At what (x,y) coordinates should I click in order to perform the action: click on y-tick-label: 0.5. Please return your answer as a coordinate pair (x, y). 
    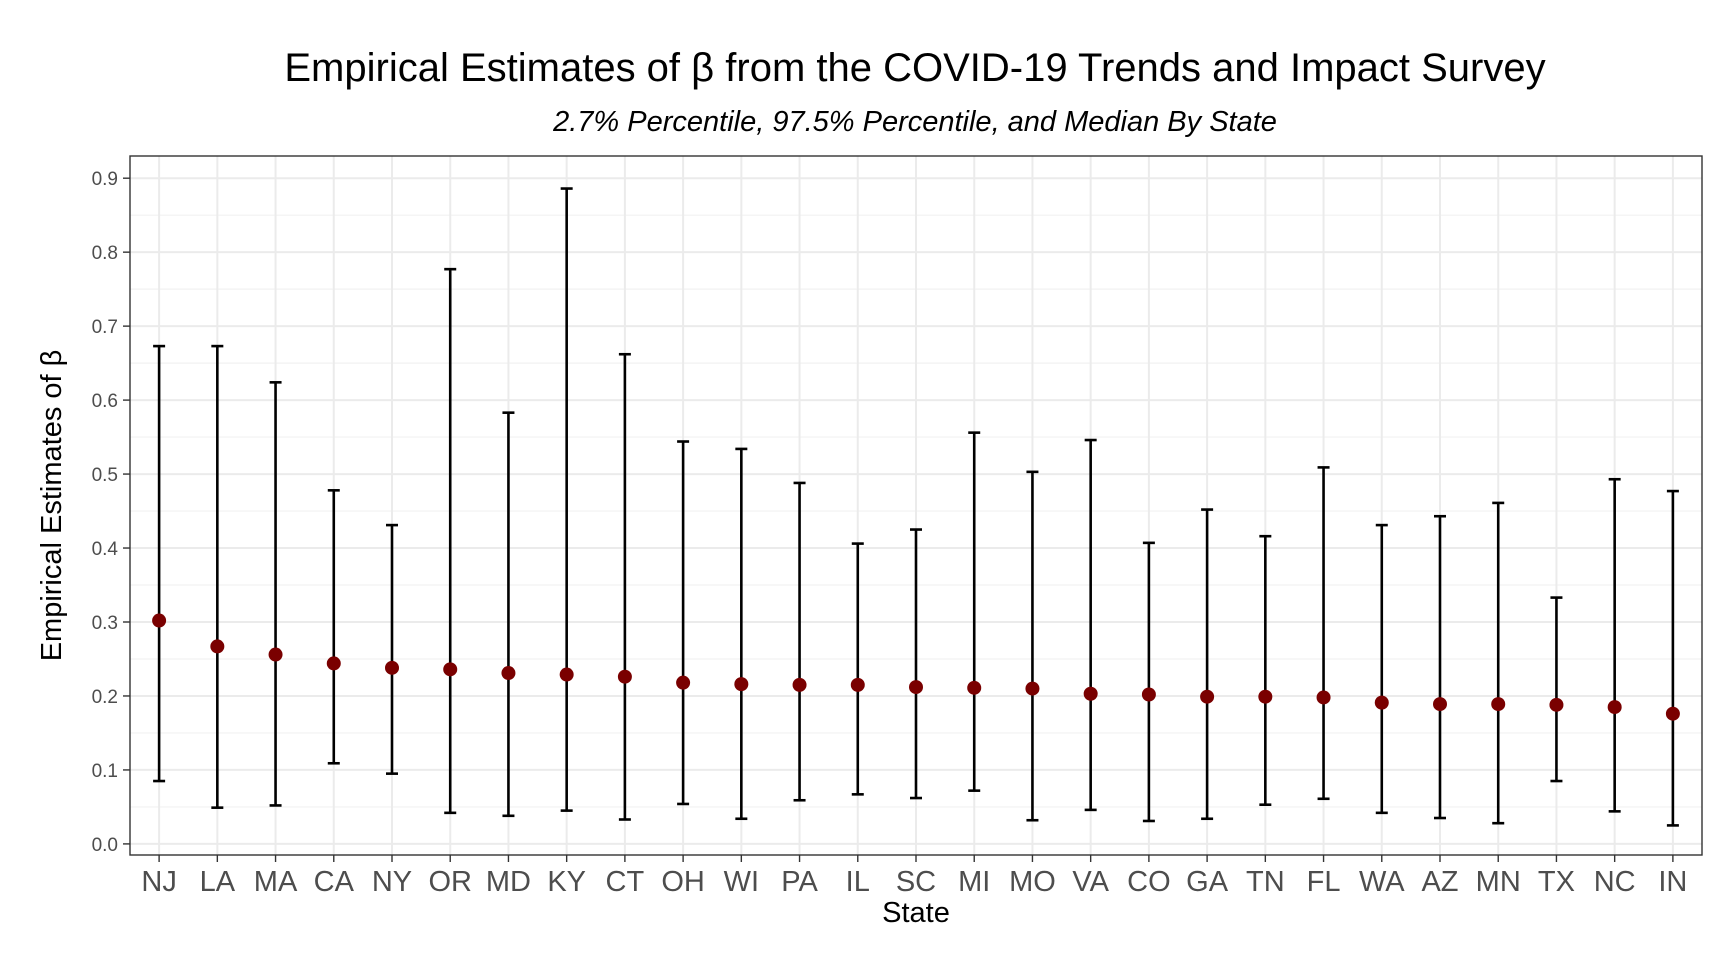
    Looking at the image, I should click on (105, 475).